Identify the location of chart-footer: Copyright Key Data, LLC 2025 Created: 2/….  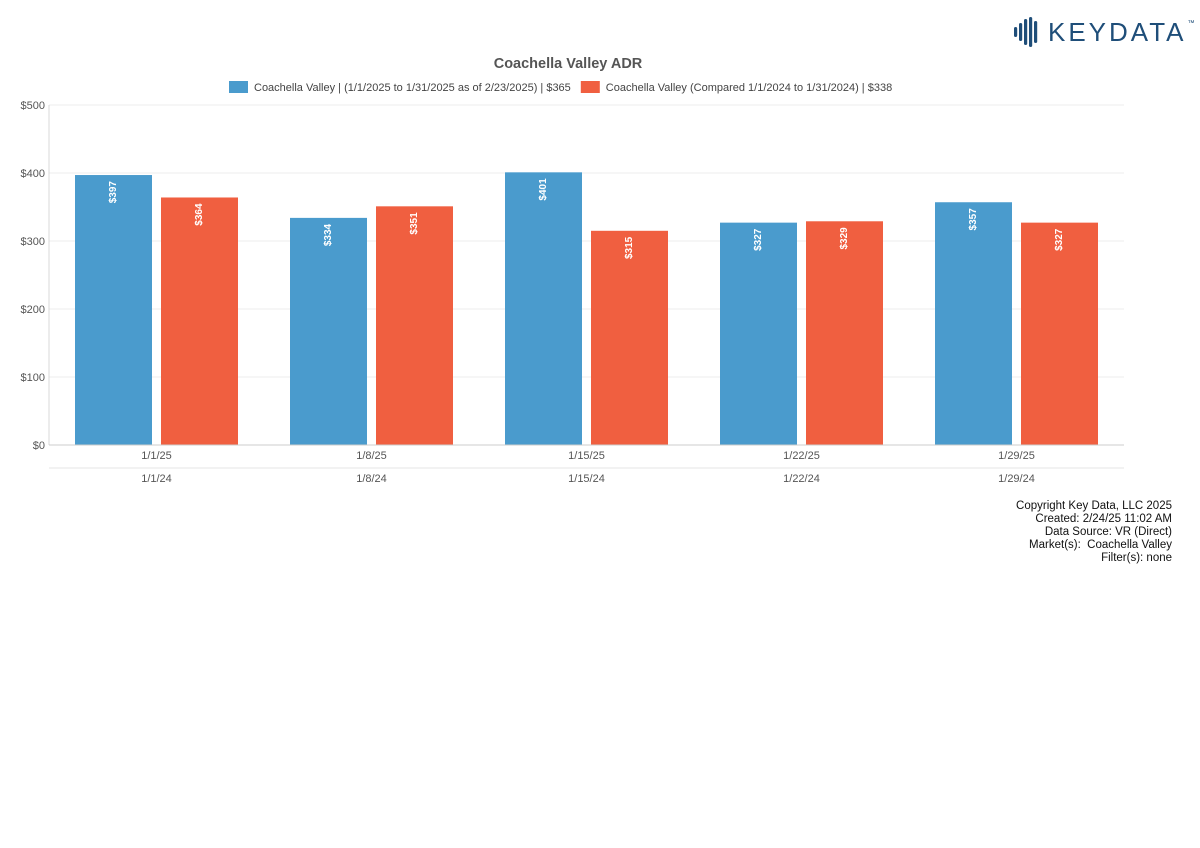
(1094, 532).